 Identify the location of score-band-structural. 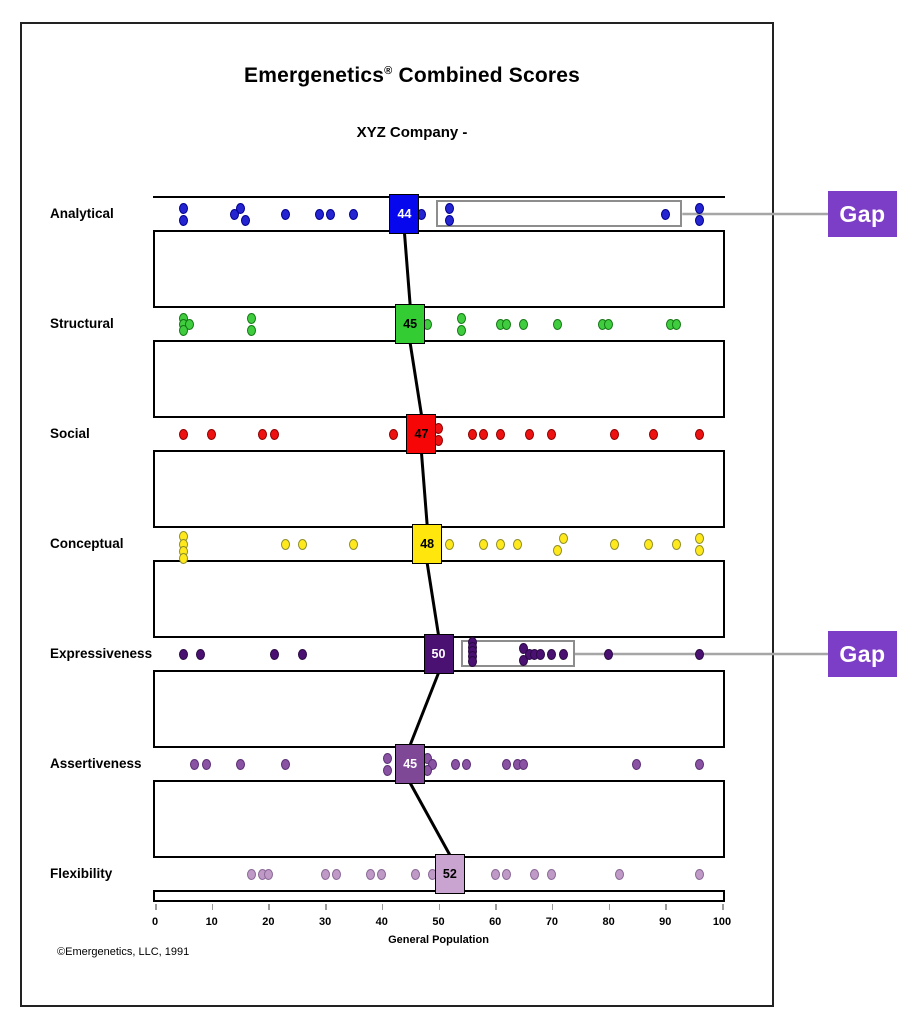
(439, 324).